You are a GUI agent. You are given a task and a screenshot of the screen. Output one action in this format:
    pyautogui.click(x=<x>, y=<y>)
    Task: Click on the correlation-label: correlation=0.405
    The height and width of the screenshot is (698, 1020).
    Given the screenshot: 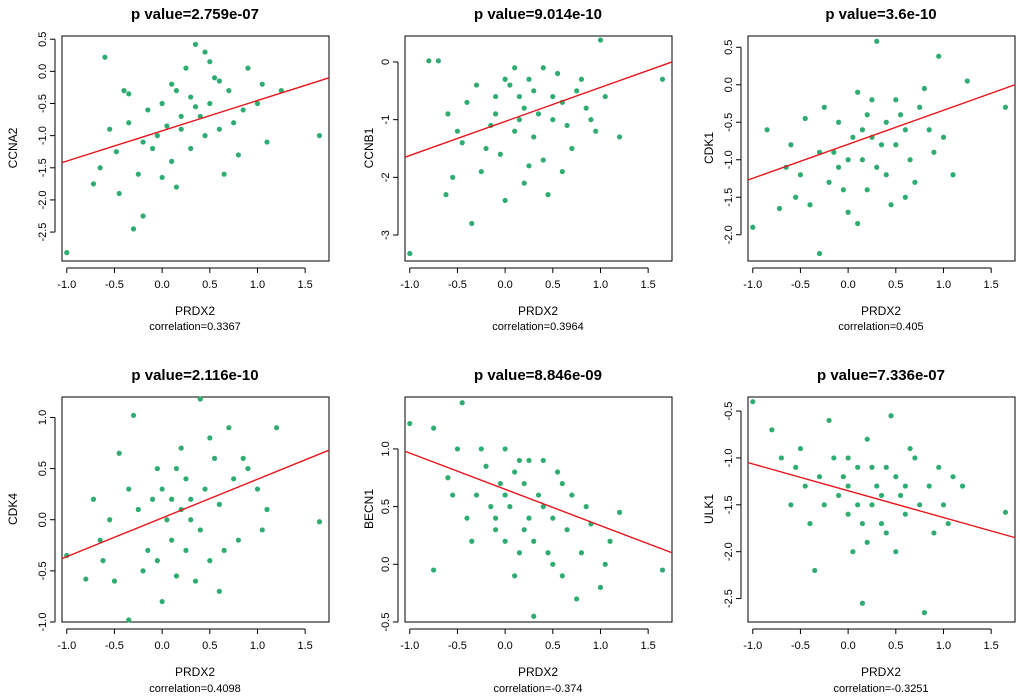 What is the action you would take?
    pyautogui.click(x=880, y=327)
    